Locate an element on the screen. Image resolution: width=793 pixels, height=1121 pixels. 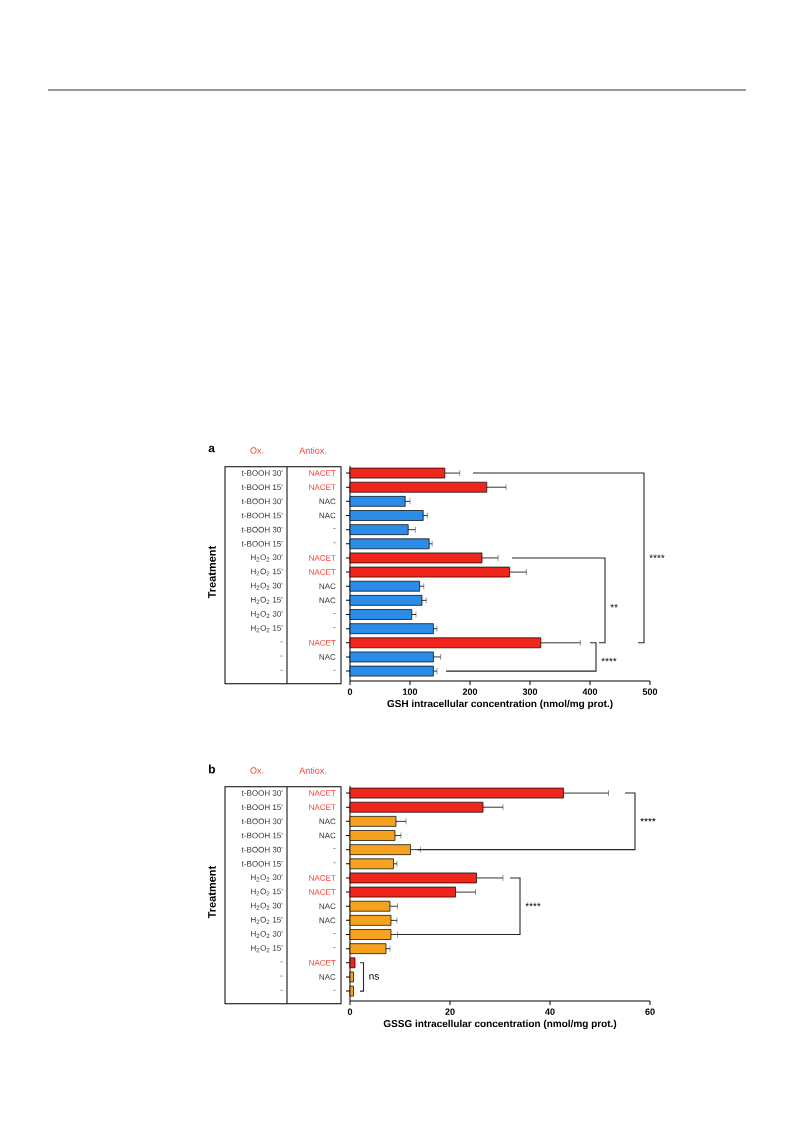
x-tick-label: 500 is located at coordinates (650, 691).